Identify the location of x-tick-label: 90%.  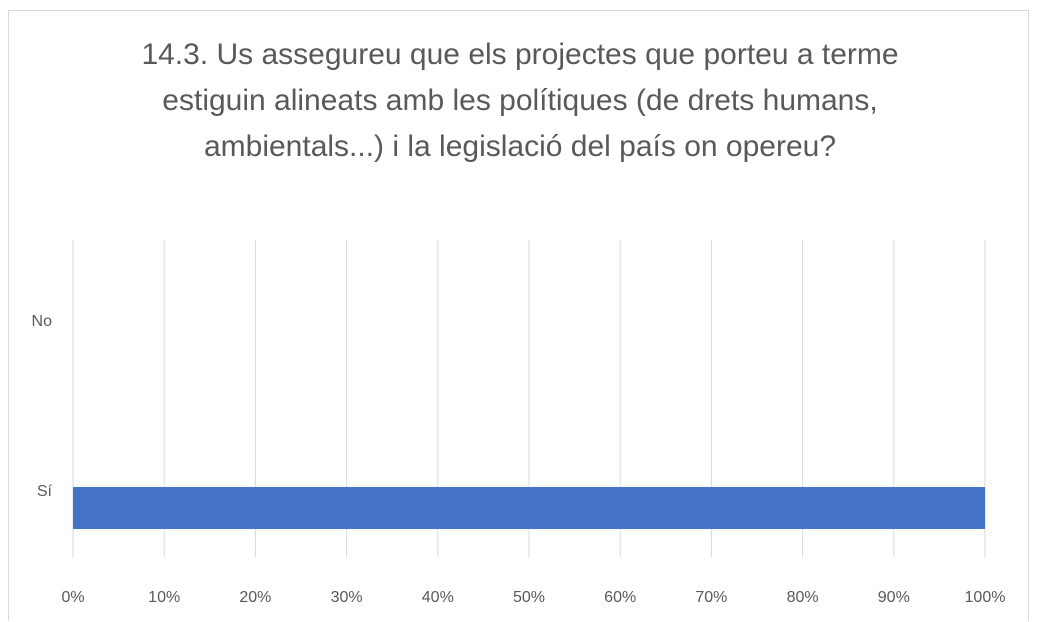
(894, 597).